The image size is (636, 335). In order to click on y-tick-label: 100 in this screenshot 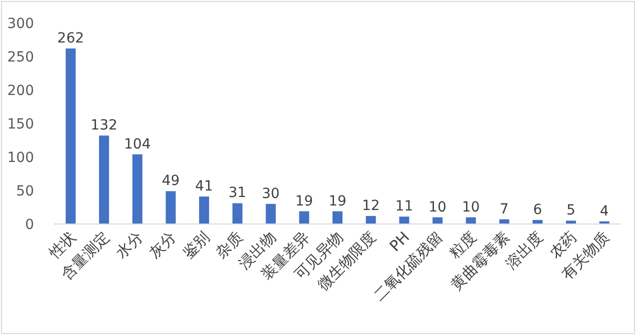, I will do `click(20, 158)`.